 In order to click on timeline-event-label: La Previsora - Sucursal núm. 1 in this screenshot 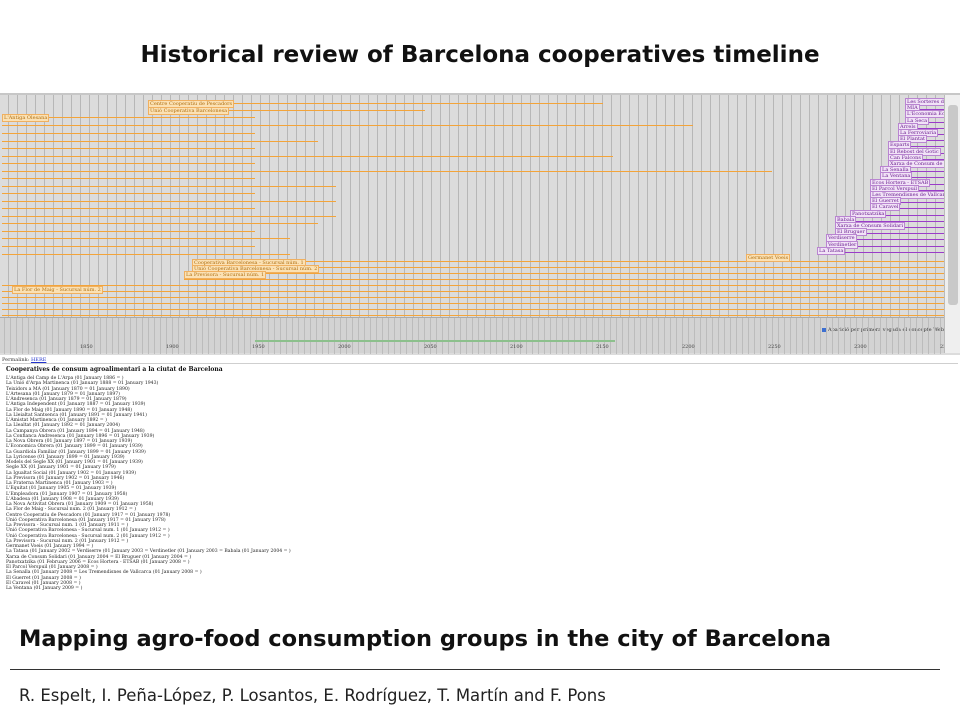, I will do `click(225, 275)`.